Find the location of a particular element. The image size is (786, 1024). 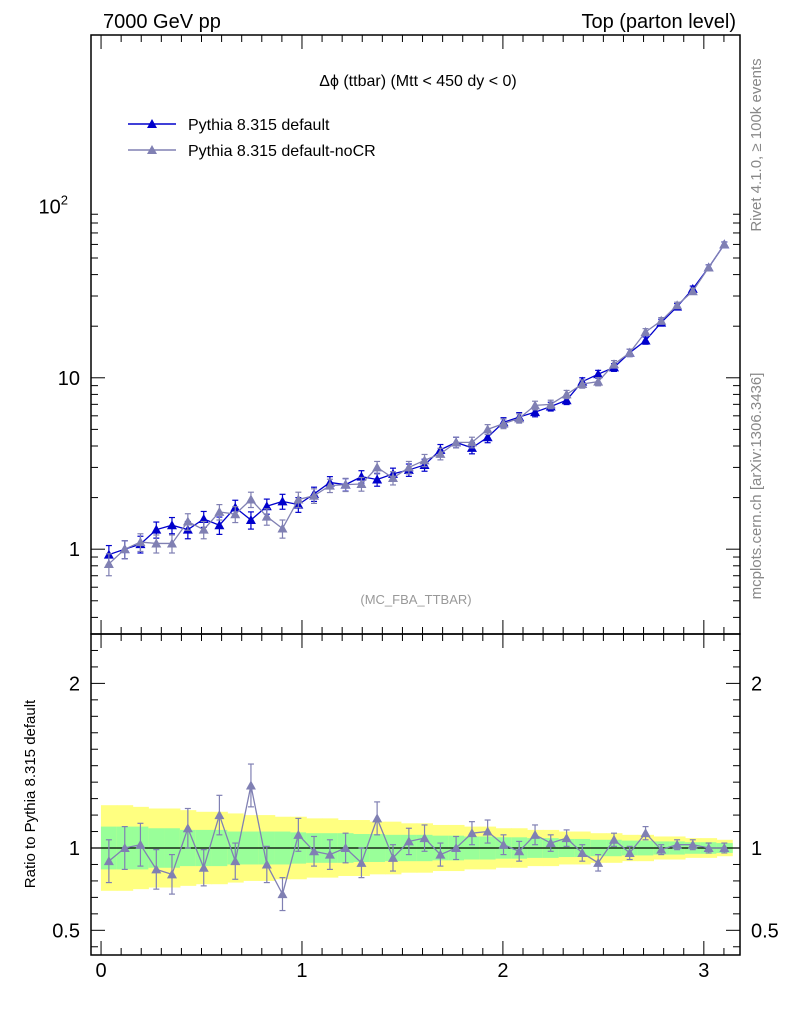

ratio-series-nocr is located at coordinates (416, 837).